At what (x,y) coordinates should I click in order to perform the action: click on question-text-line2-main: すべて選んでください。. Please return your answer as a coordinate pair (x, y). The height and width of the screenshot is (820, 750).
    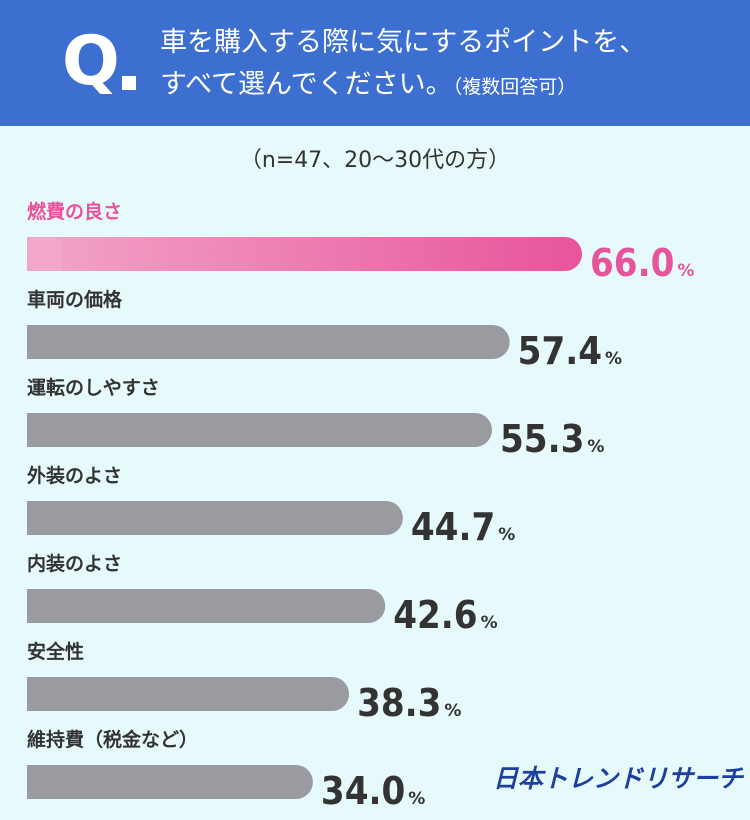
    Looking at the image, I should click on (306, 84).